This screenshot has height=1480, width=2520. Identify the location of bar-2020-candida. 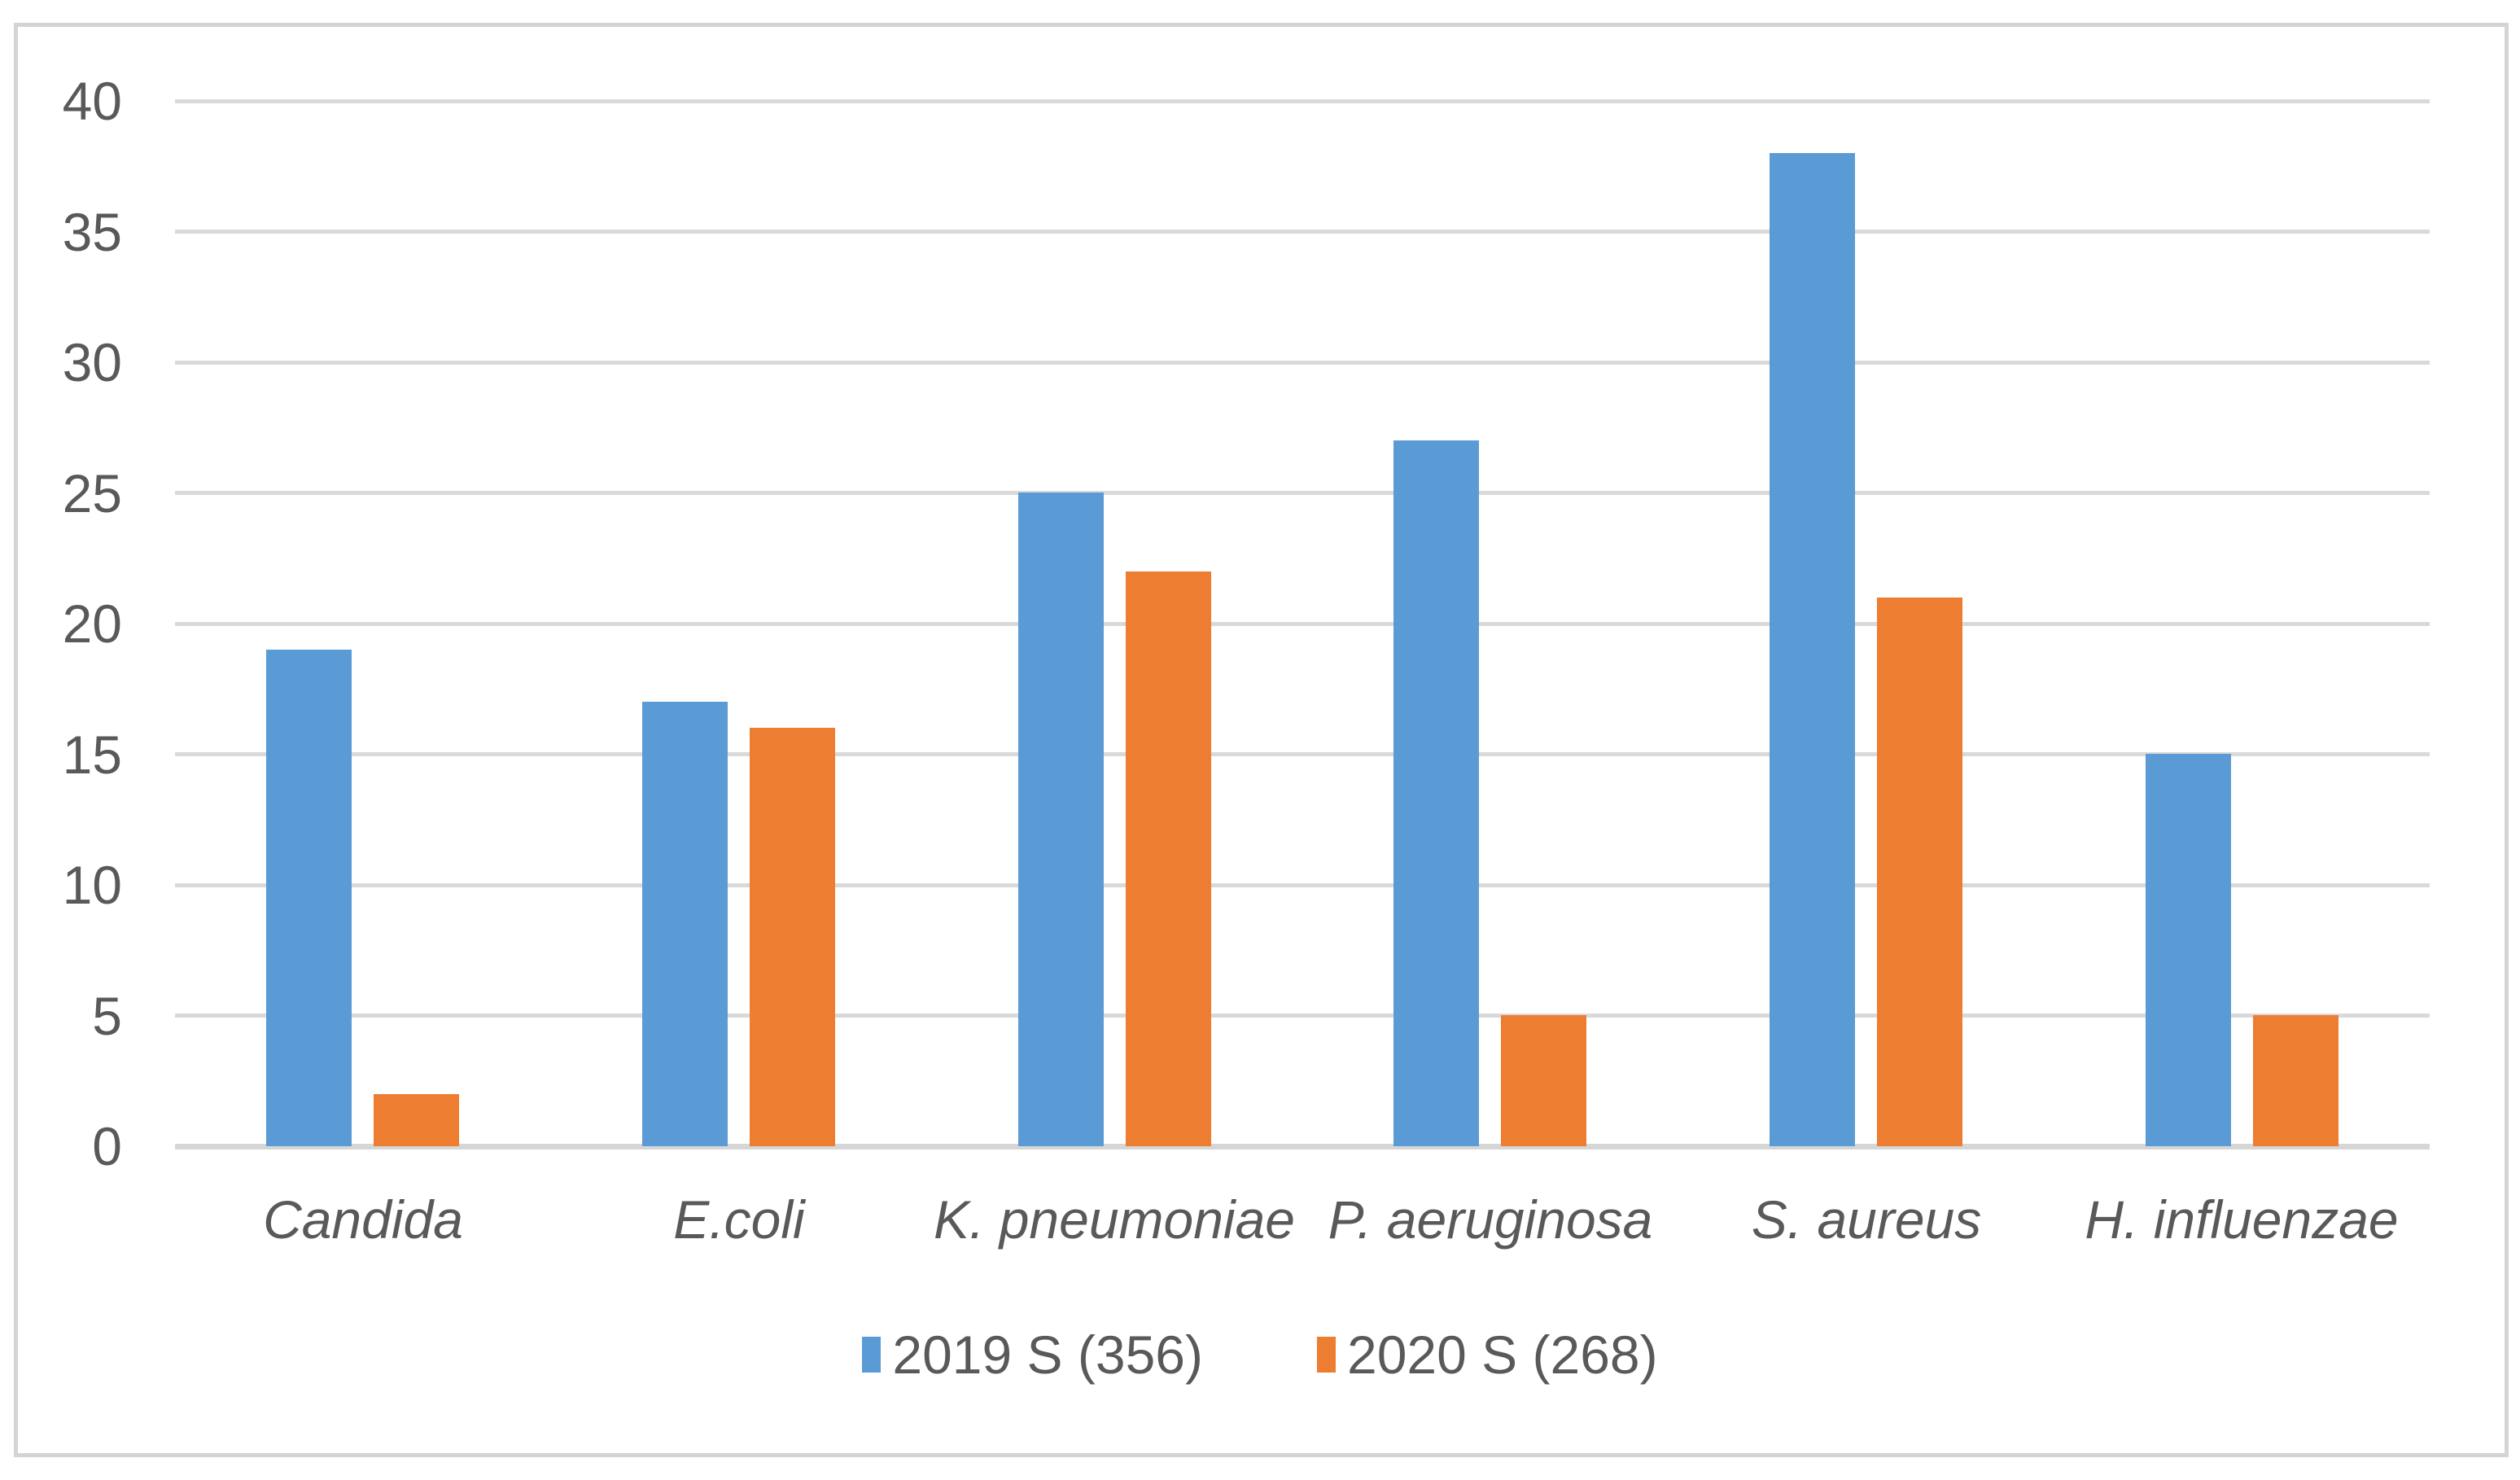
(417, 1120).